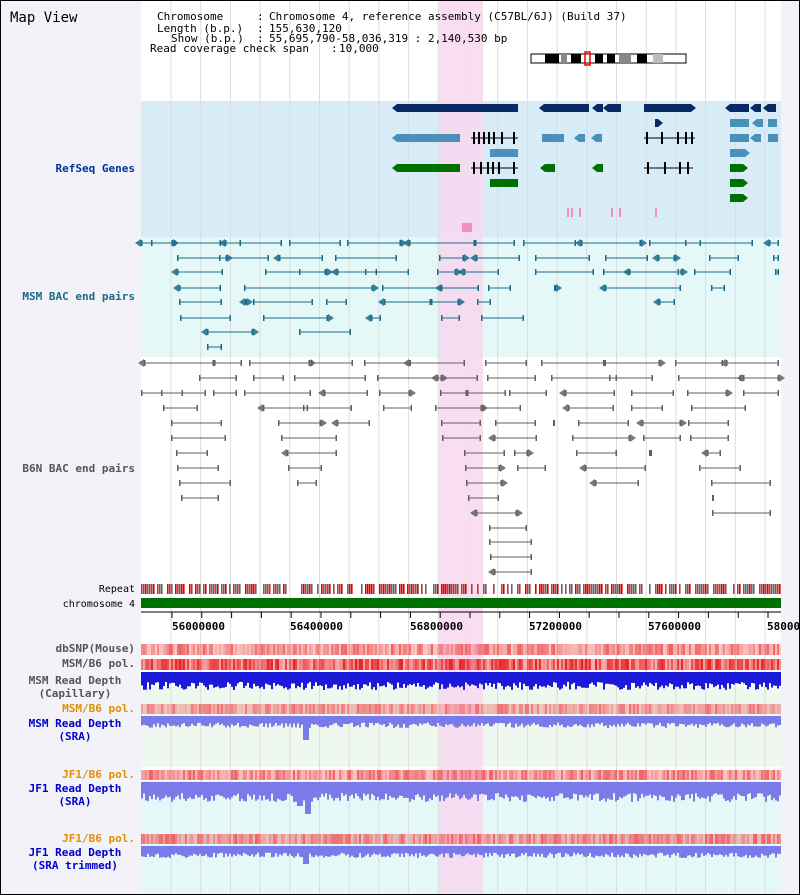  I want to click on bac-end-arrow, so click(766, 243).